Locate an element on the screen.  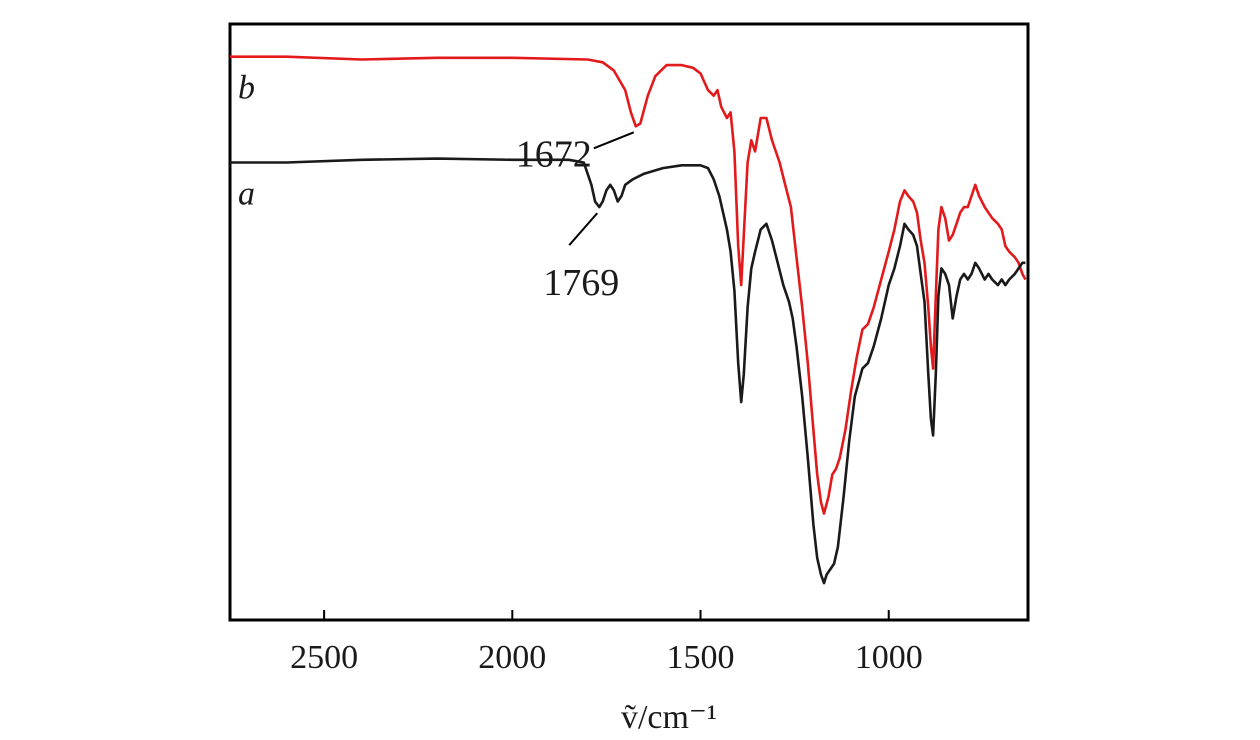
x-tick-label-2500: 2500 is located at coordinates (324, 657).